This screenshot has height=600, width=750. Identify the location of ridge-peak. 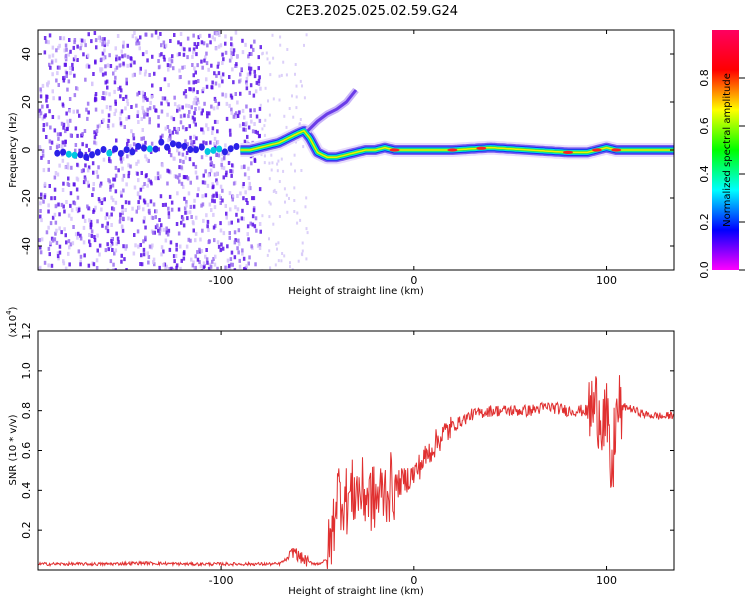
(596, 150).